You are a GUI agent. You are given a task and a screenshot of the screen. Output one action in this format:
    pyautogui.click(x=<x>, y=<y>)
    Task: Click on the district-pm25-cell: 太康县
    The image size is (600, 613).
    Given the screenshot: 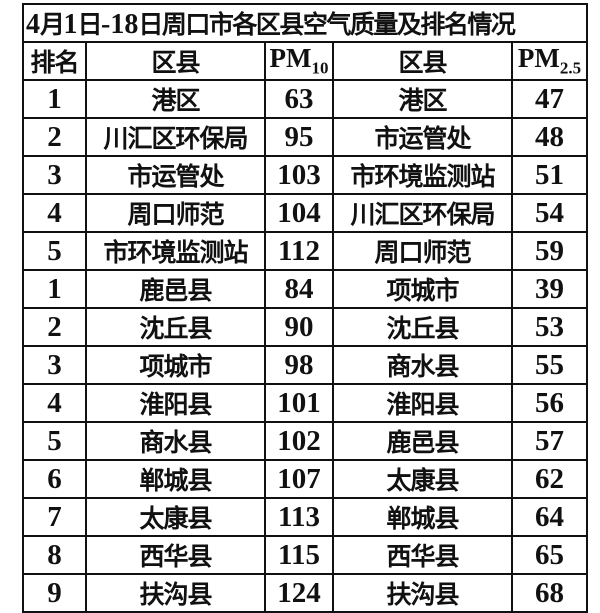 What is the action you would take?
    pyautogui.click(x=422, y=479)
    